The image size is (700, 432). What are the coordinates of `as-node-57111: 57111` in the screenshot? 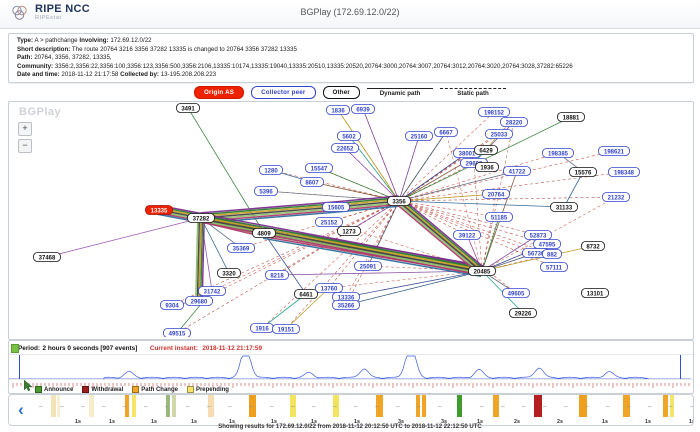 It's located at (554, 267).